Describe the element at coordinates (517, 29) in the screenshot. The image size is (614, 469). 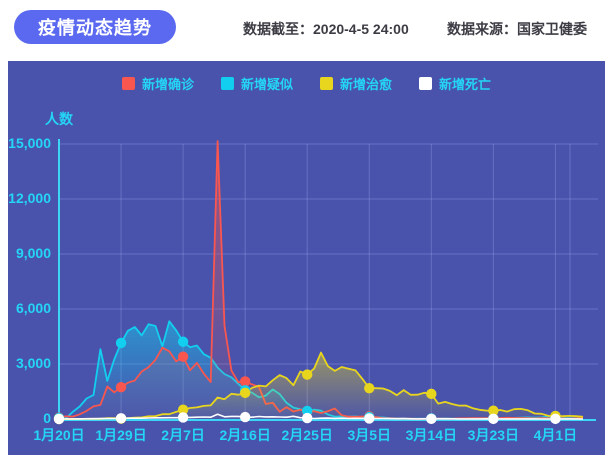
I see `data-source-text: 数据来源：国家卫健委` at that location.